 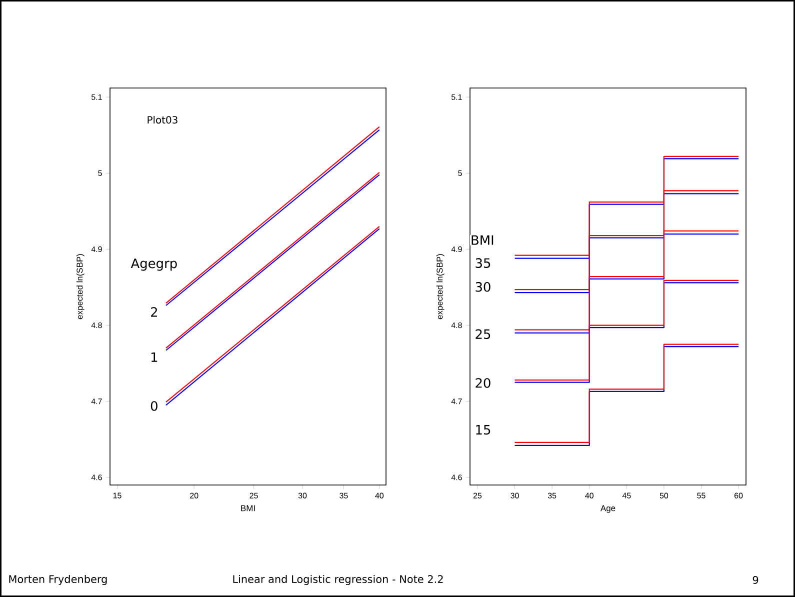 What do you see at coordinates (483, 334) in the screenshot?
I see `annotation: 25` at bounding box center [483, 334].